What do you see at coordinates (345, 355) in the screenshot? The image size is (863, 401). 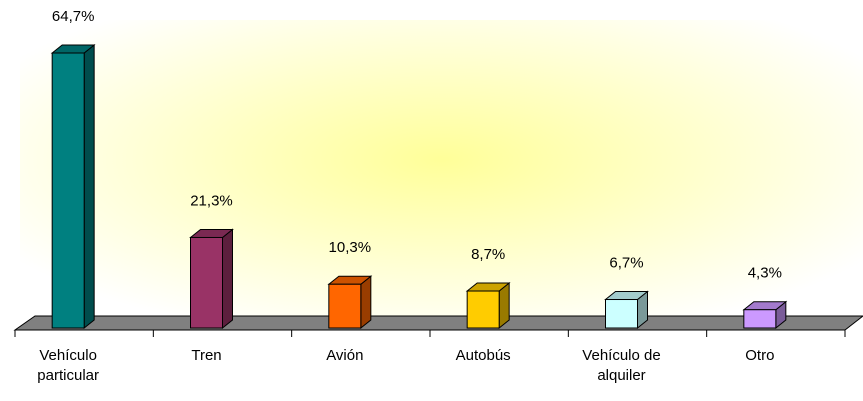 I see `x-tick-label: Avión` at bounding box center [345, 355].